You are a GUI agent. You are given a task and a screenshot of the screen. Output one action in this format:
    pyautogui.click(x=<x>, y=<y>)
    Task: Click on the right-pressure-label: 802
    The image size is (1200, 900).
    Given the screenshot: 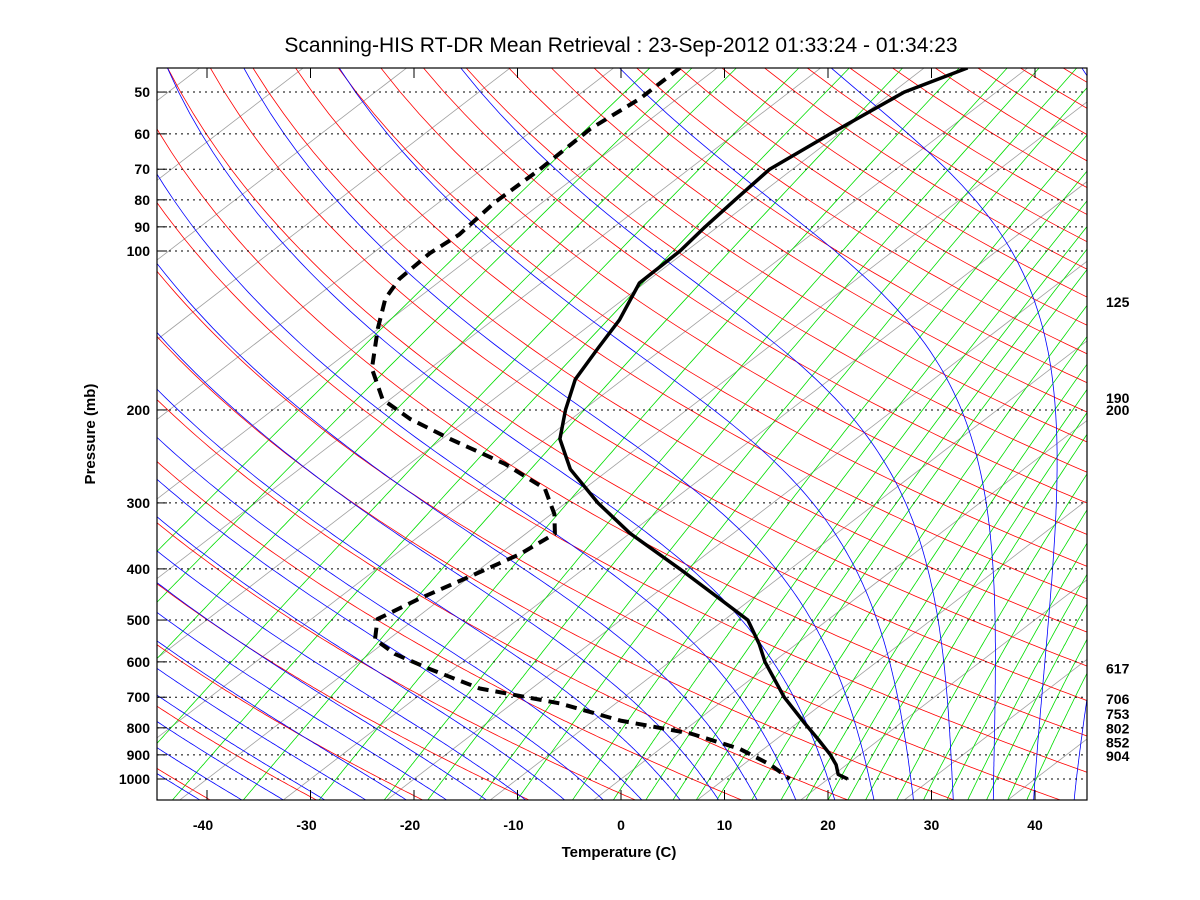 What is the action you would take?
    pyautogui.click(x=1118, y=728)
    